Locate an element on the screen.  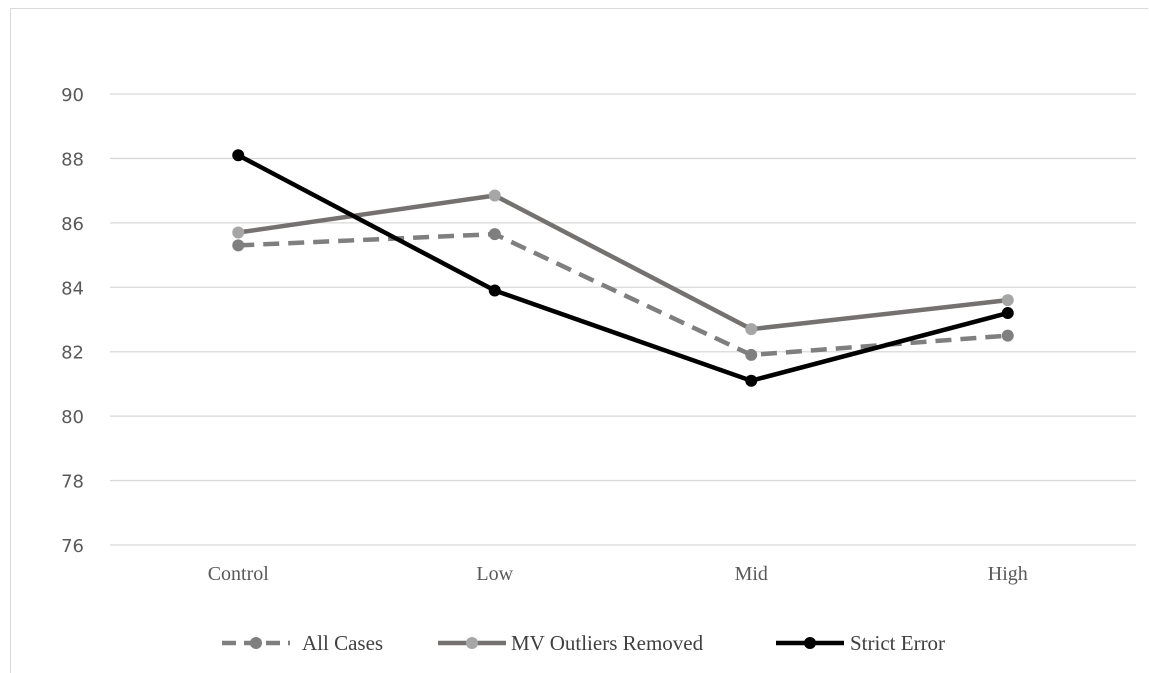
legend-item: MV Outliers Removed is located at coordinates (571, 643).